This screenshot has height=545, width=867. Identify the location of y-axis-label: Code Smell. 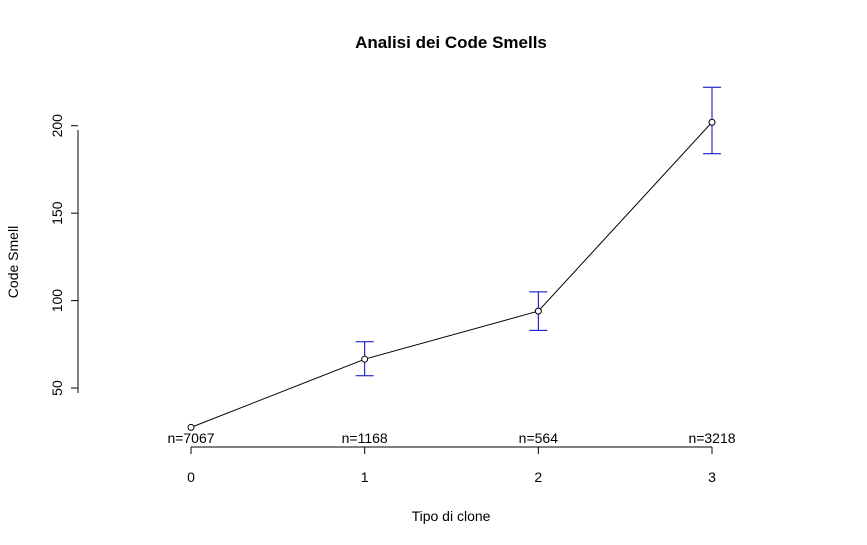
(13, 262).